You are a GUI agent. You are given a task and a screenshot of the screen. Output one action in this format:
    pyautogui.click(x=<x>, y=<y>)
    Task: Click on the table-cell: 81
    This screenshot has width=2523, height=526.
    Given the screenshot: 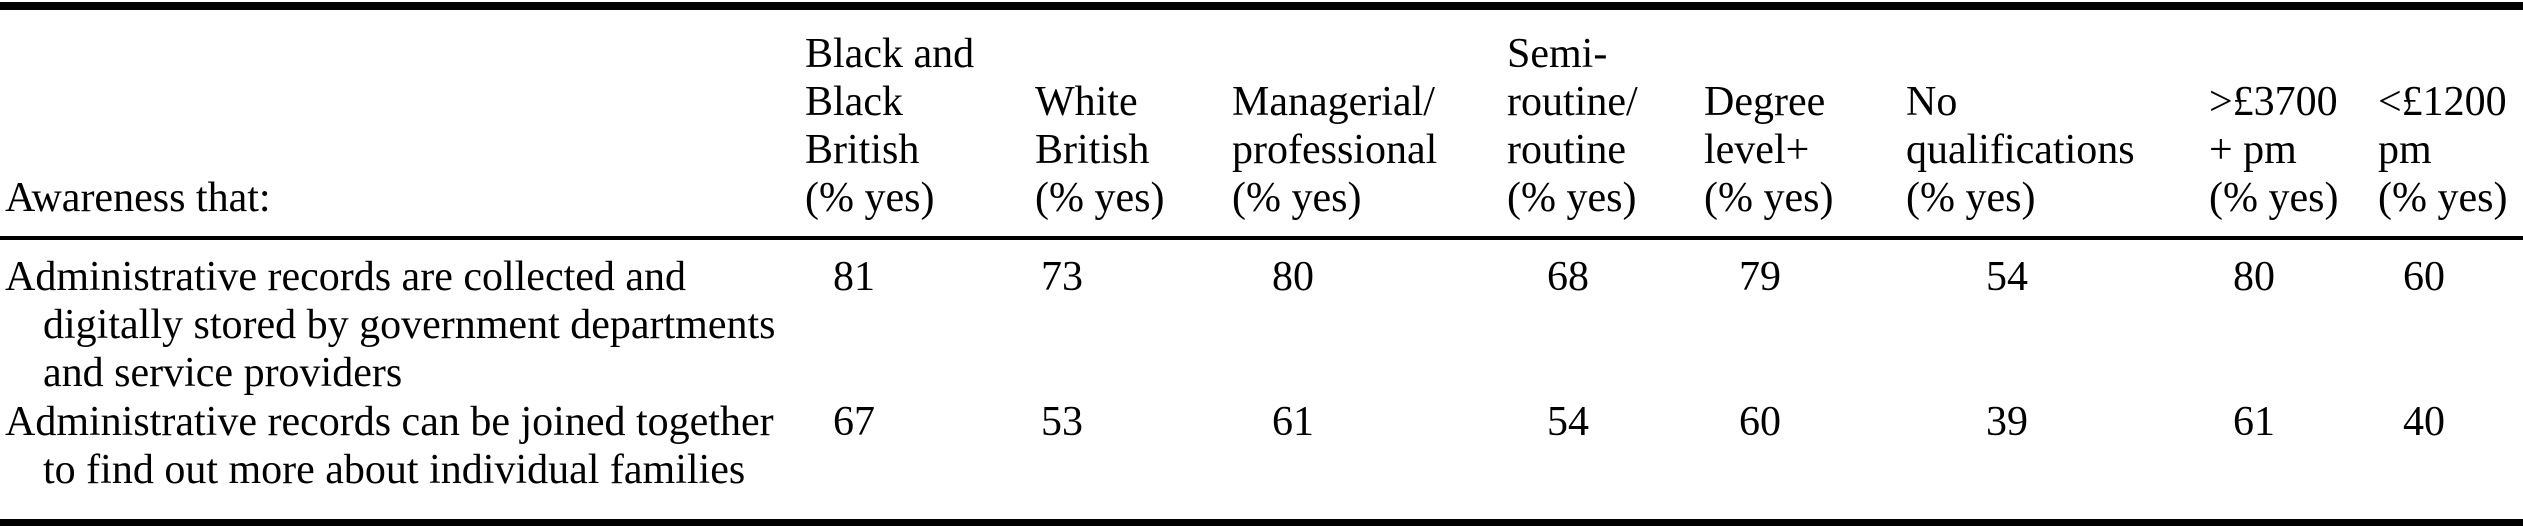 What is the action you would take?
    pyautogui.click(x=854, y=277)
    